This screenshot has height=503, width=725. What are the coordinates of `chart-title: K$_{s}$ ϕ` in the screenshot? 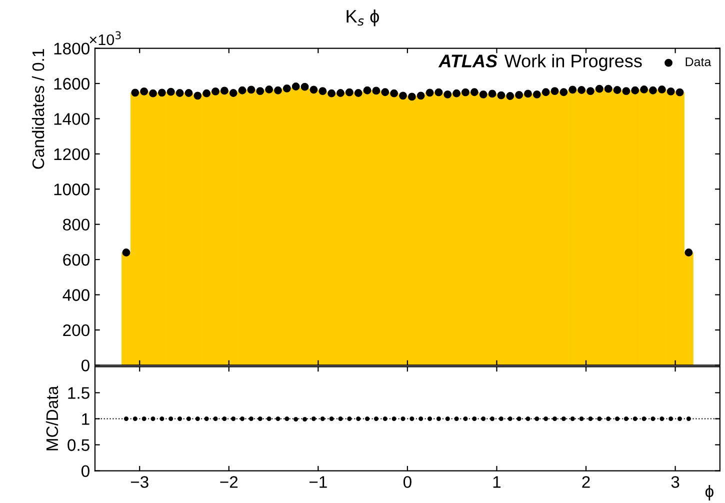 It's located at (362, 17).